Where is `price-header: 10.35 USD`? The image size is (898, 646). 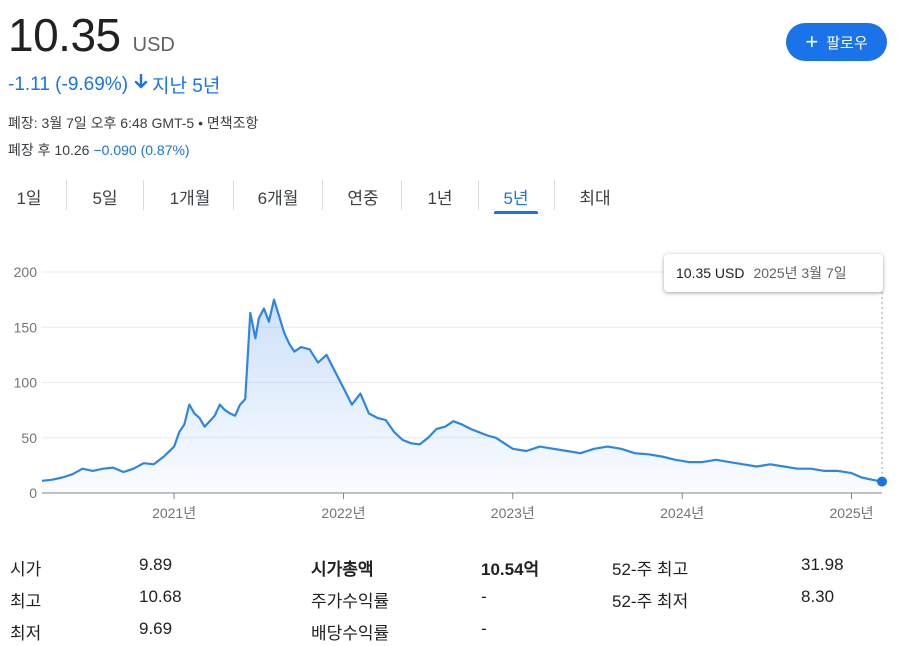 price-header: 10.35 USD is located at coordinates (91, 35).